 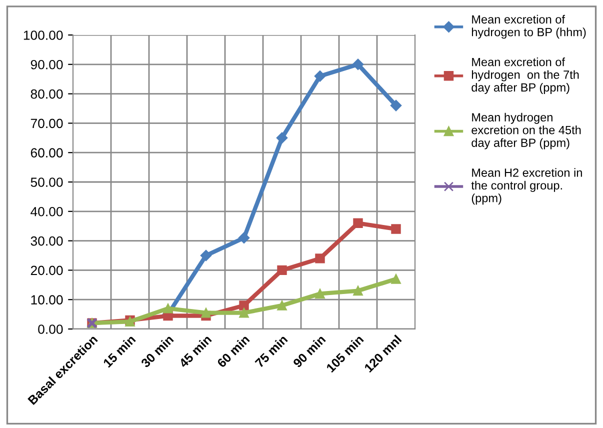 I want to click on y-tick-label: 90.00, so click(x=46, y=65).